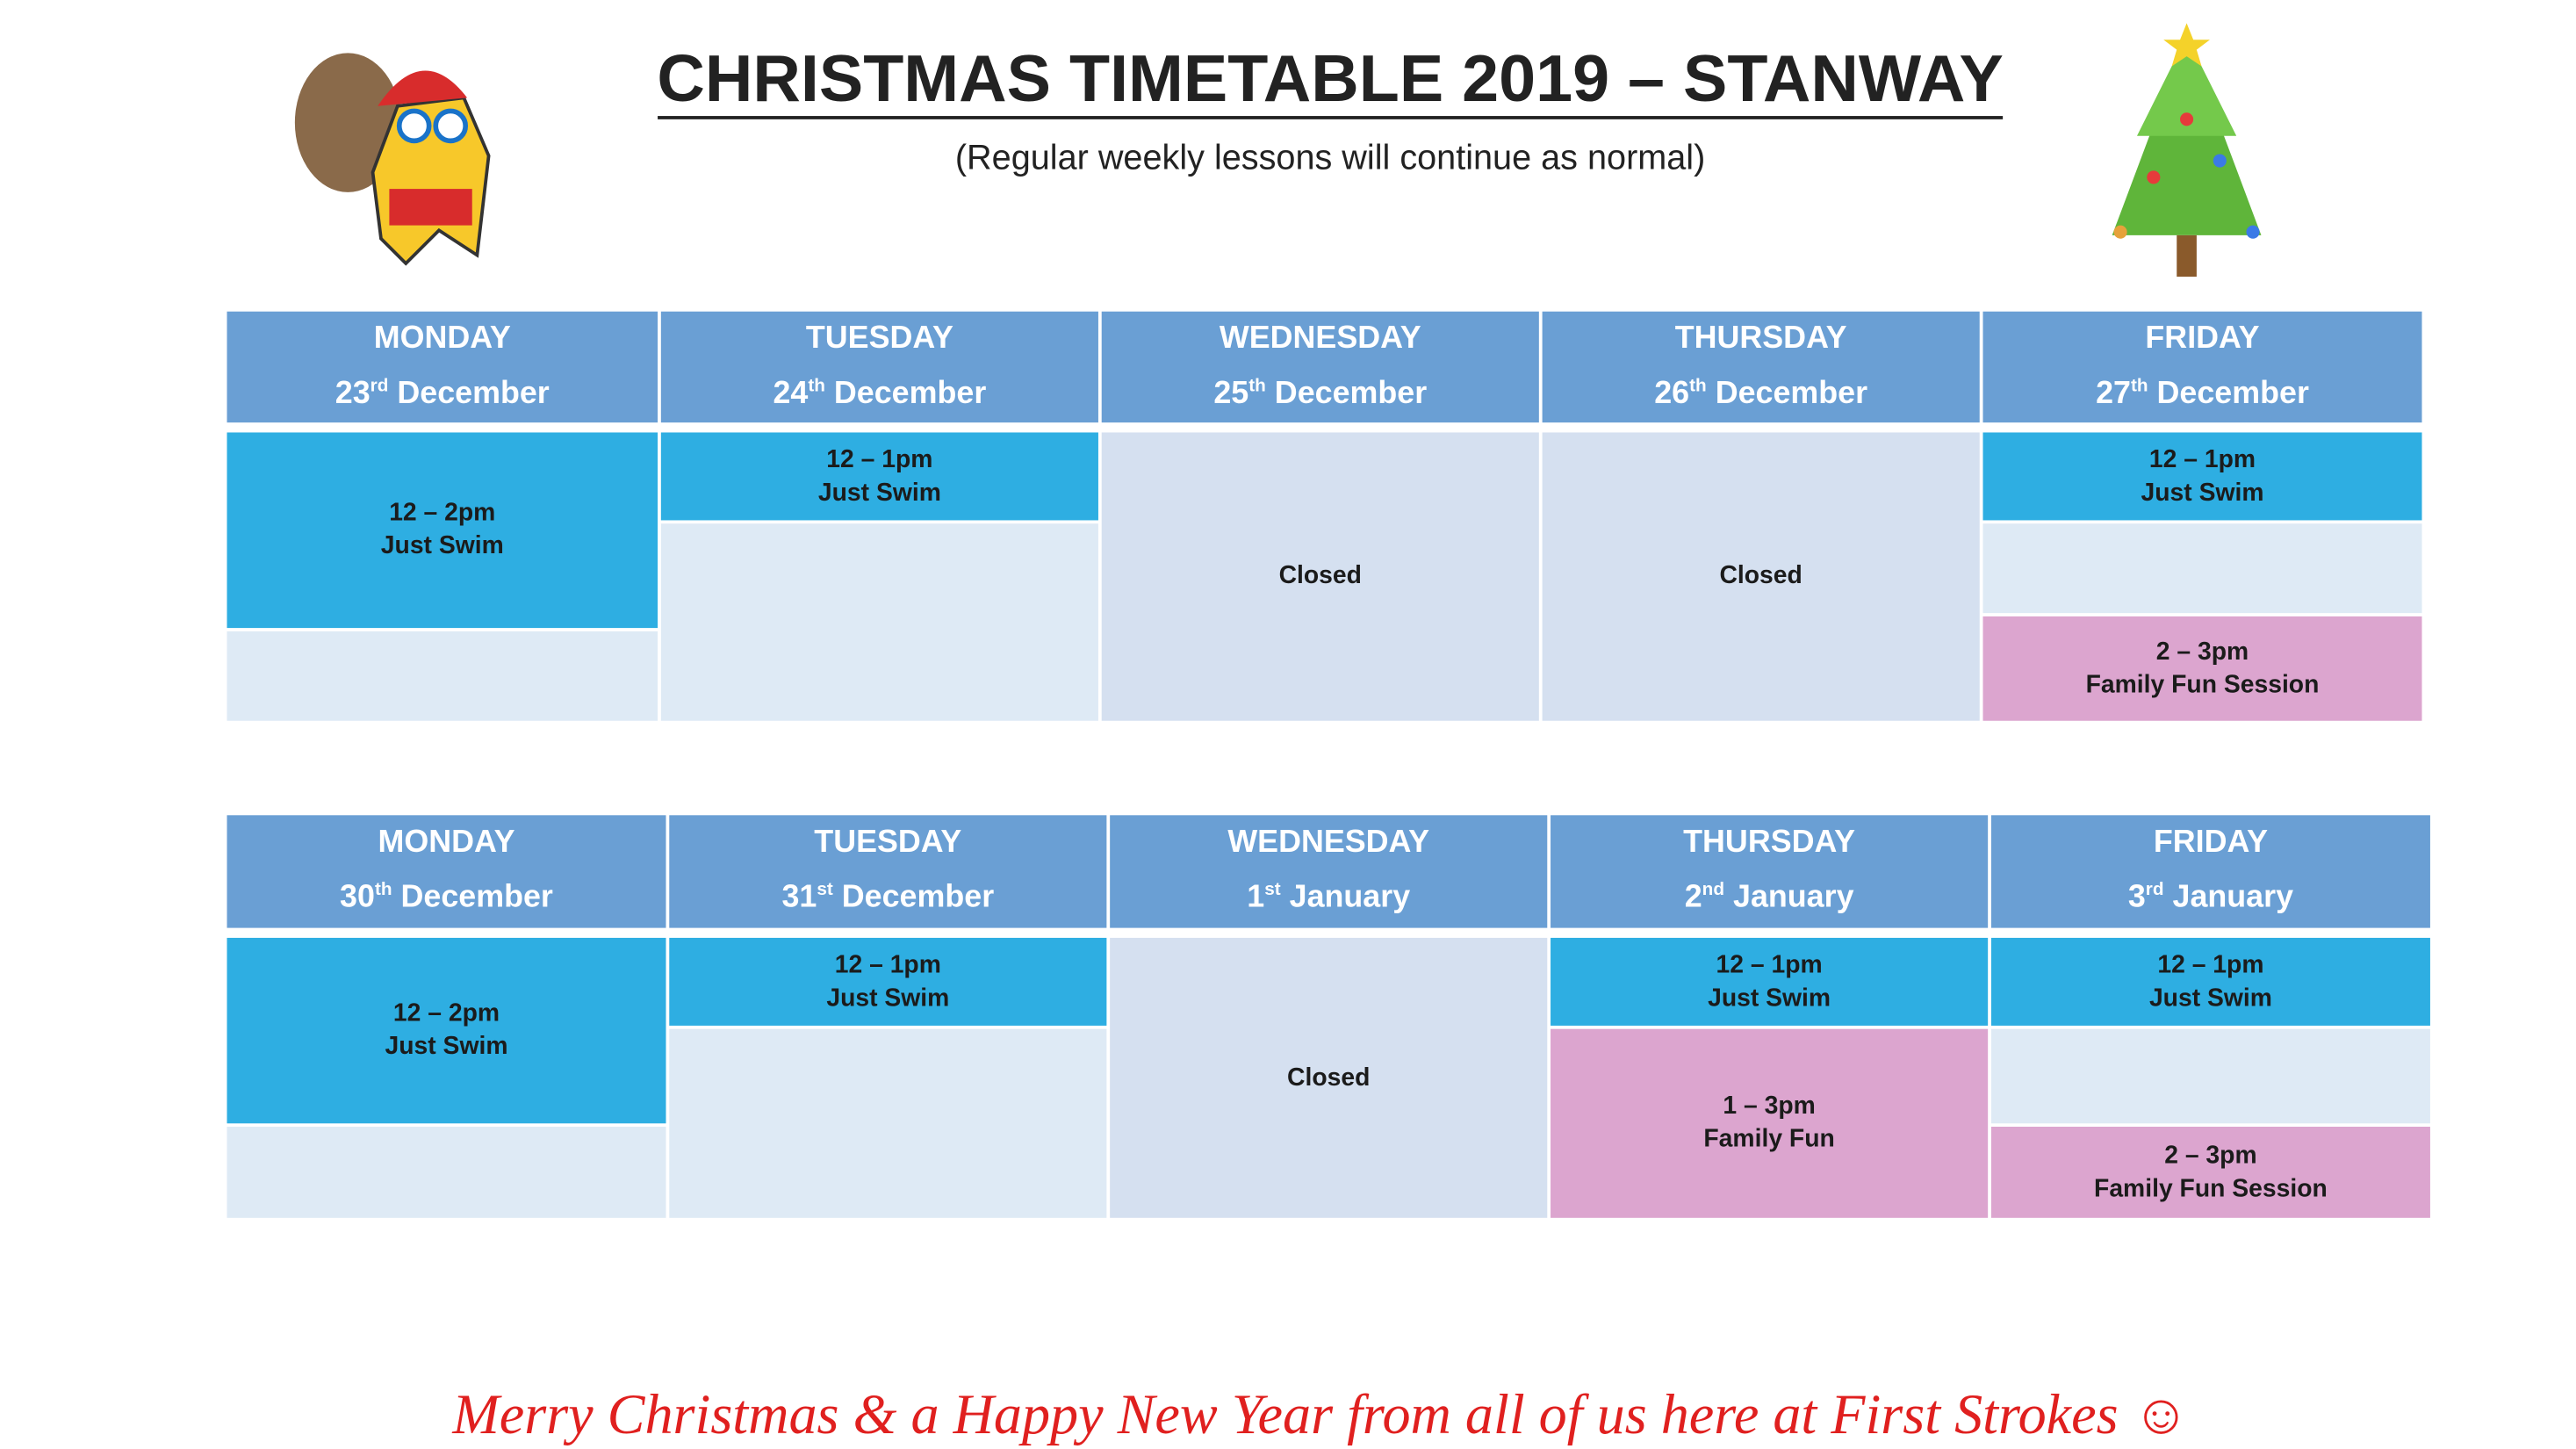 This screenshot has width=2576, height=1449. I want to click on title: CHRISTMAS TIMETABLE 2019 – STANWAY, so click(1330, 81).